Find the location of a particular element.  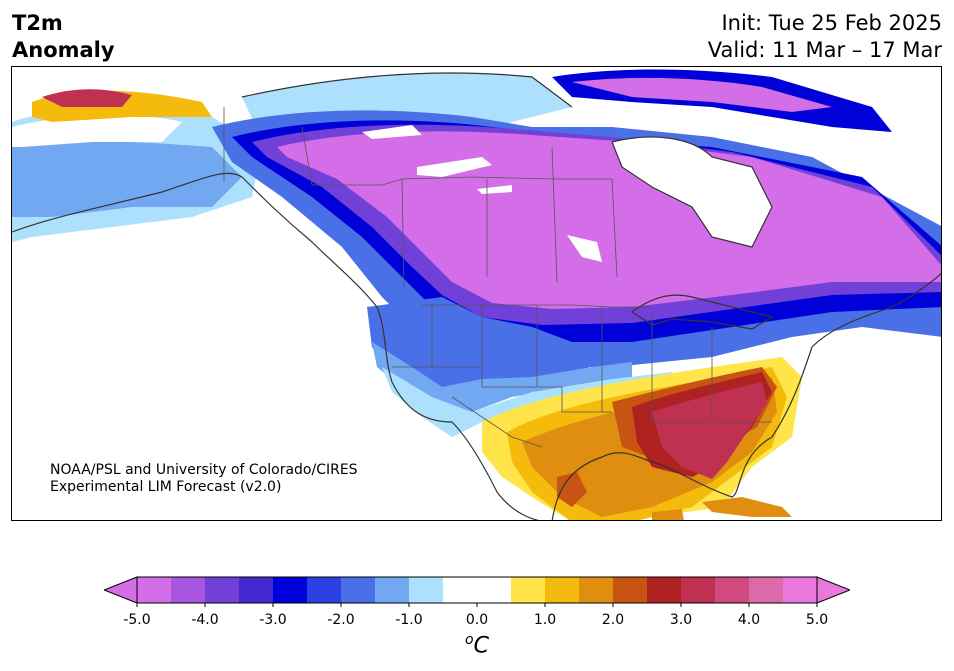

title-line2: Anomaly is located at coordinates (63, 50).